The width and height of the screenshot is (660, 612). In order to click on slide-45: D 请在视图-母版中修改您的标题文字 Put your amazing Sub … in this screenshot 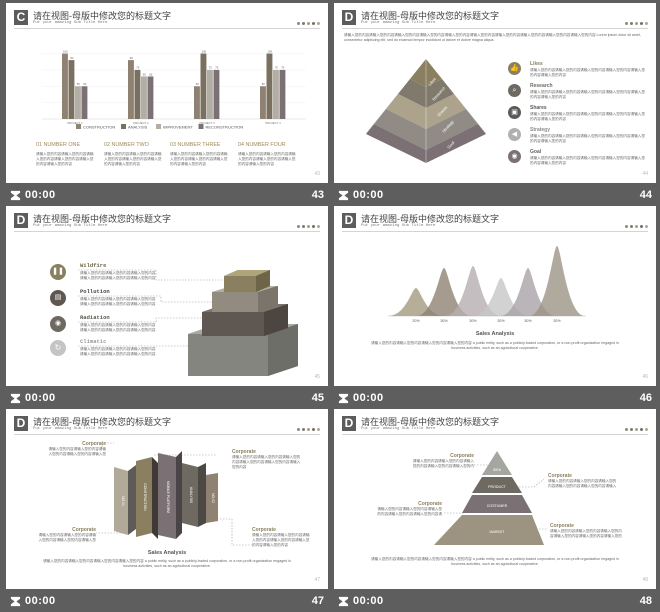, I will do `click(167, 296)`.